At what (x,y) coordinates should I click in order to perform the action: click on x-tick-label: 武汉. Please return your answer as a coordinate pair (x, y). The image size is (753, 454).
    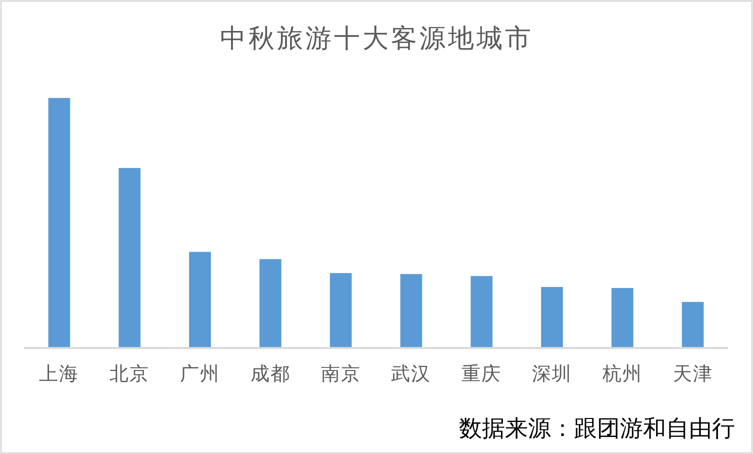
    Looking at the image, I should click on (411, 374).